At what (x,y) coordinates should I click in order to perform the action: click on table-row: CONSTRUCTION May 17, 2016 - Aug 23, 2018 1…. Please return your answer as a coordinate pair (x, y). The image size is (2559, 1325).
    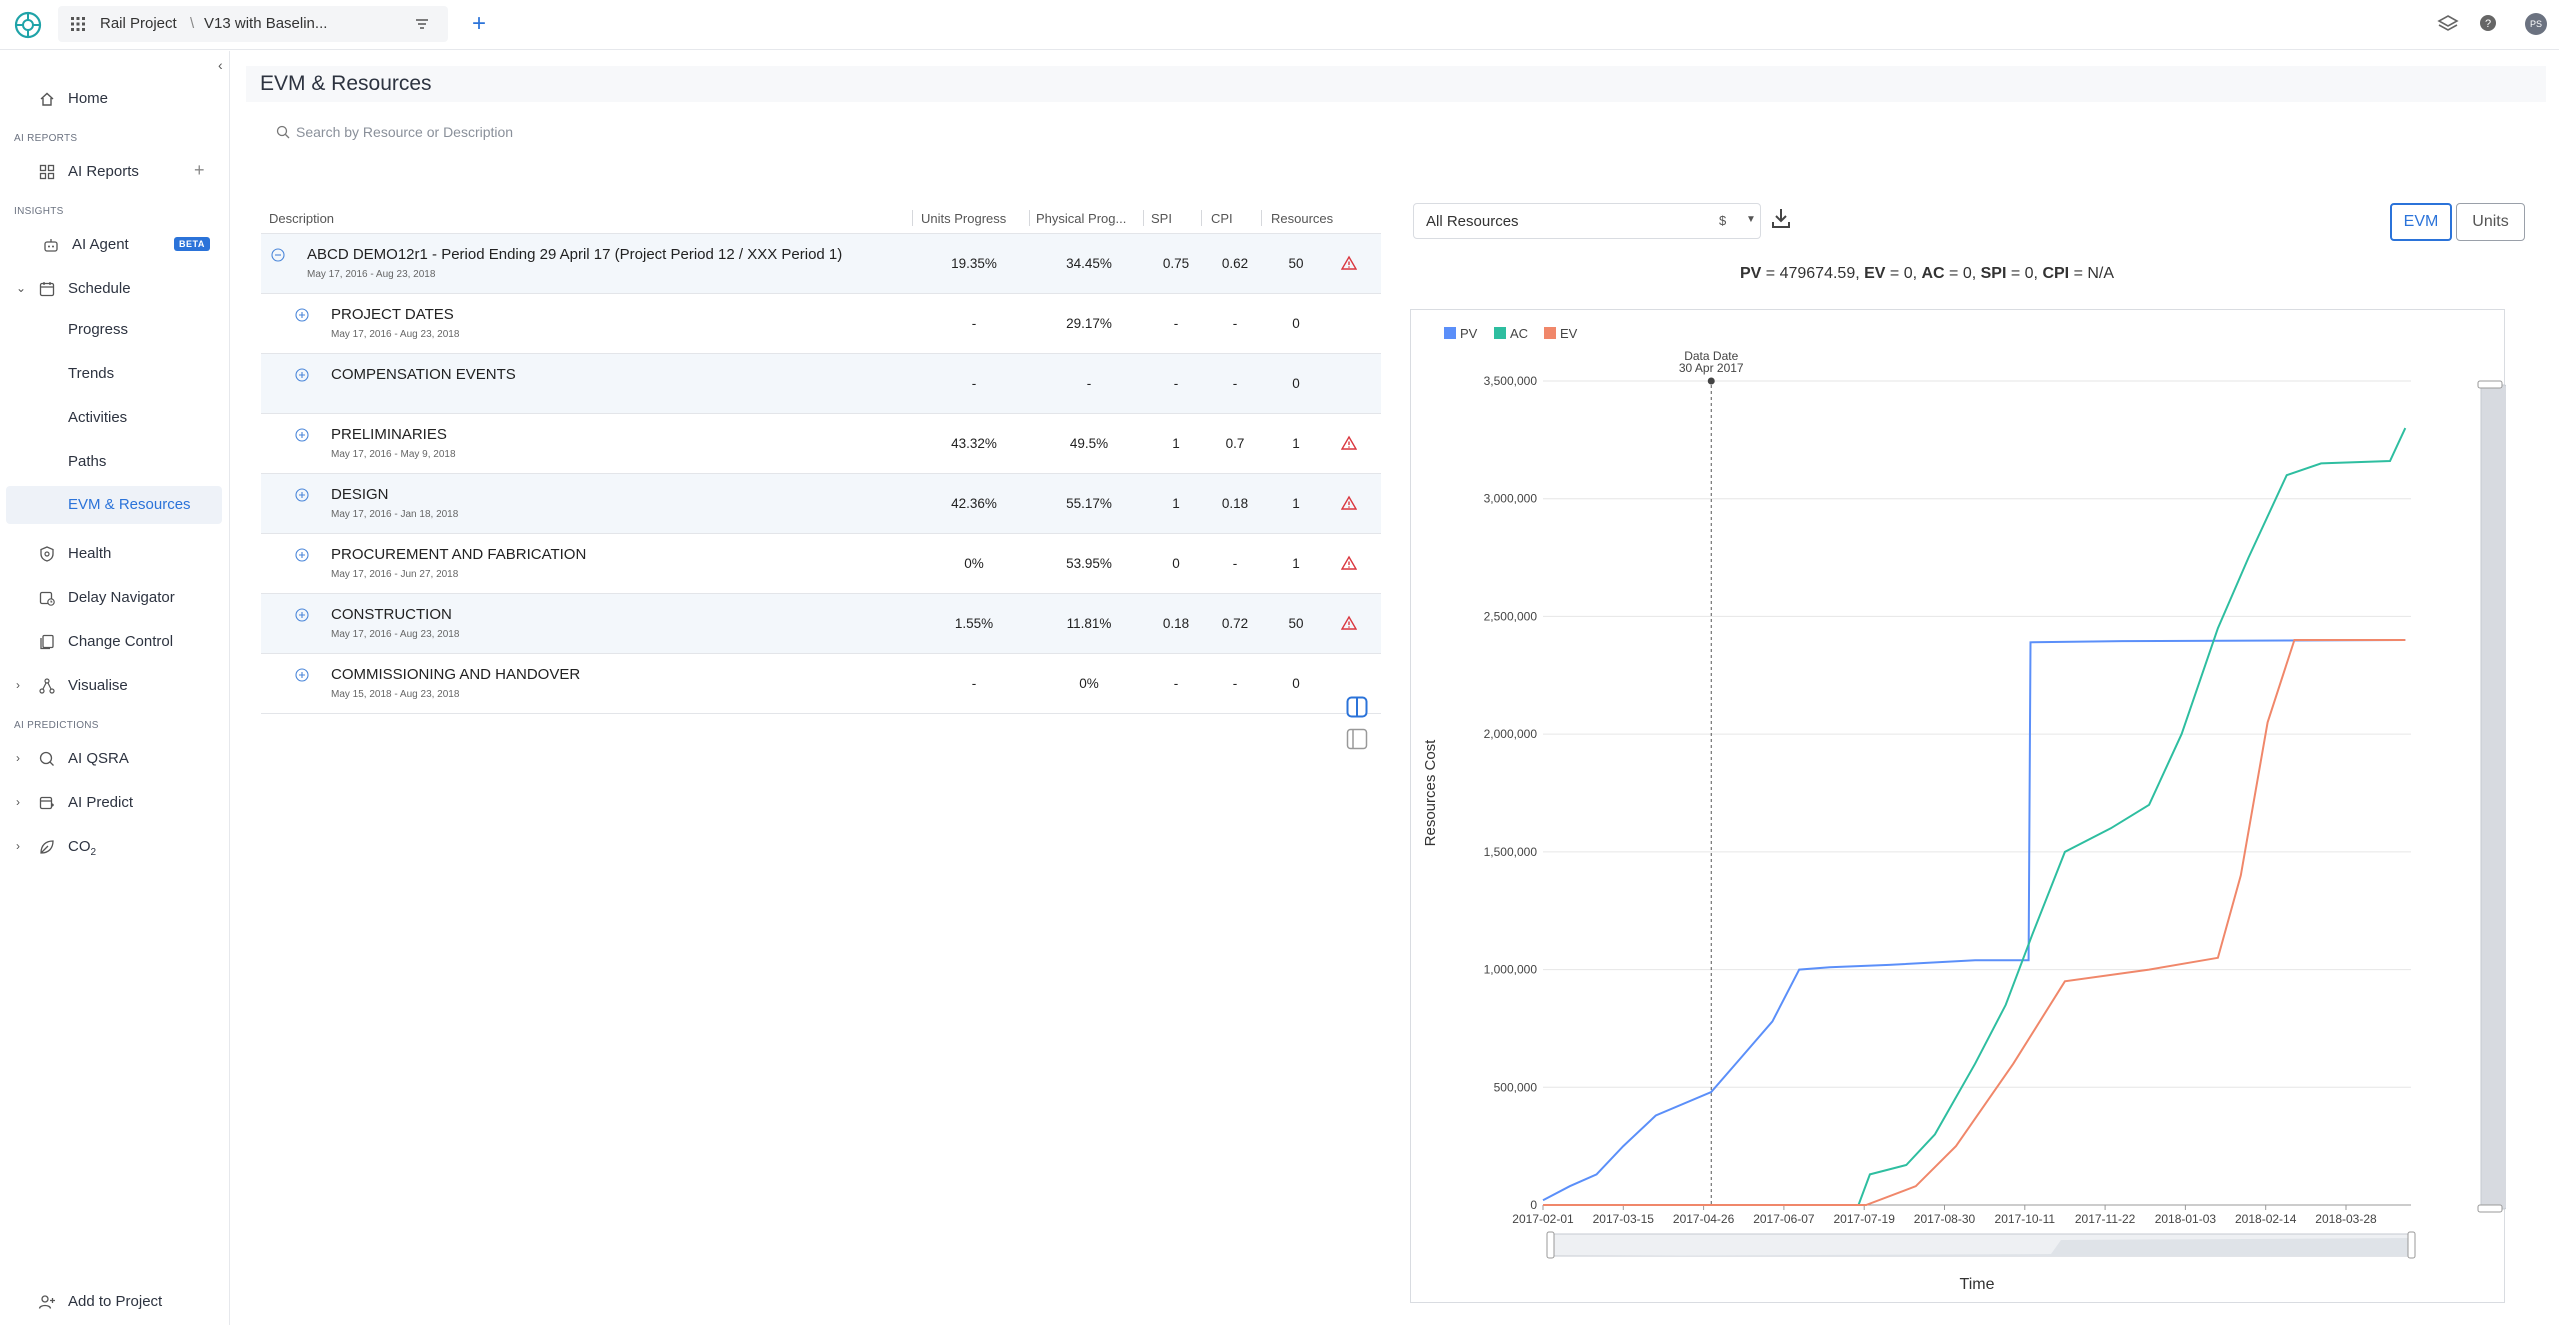
    Looking at the image, I should click on (821, 624).